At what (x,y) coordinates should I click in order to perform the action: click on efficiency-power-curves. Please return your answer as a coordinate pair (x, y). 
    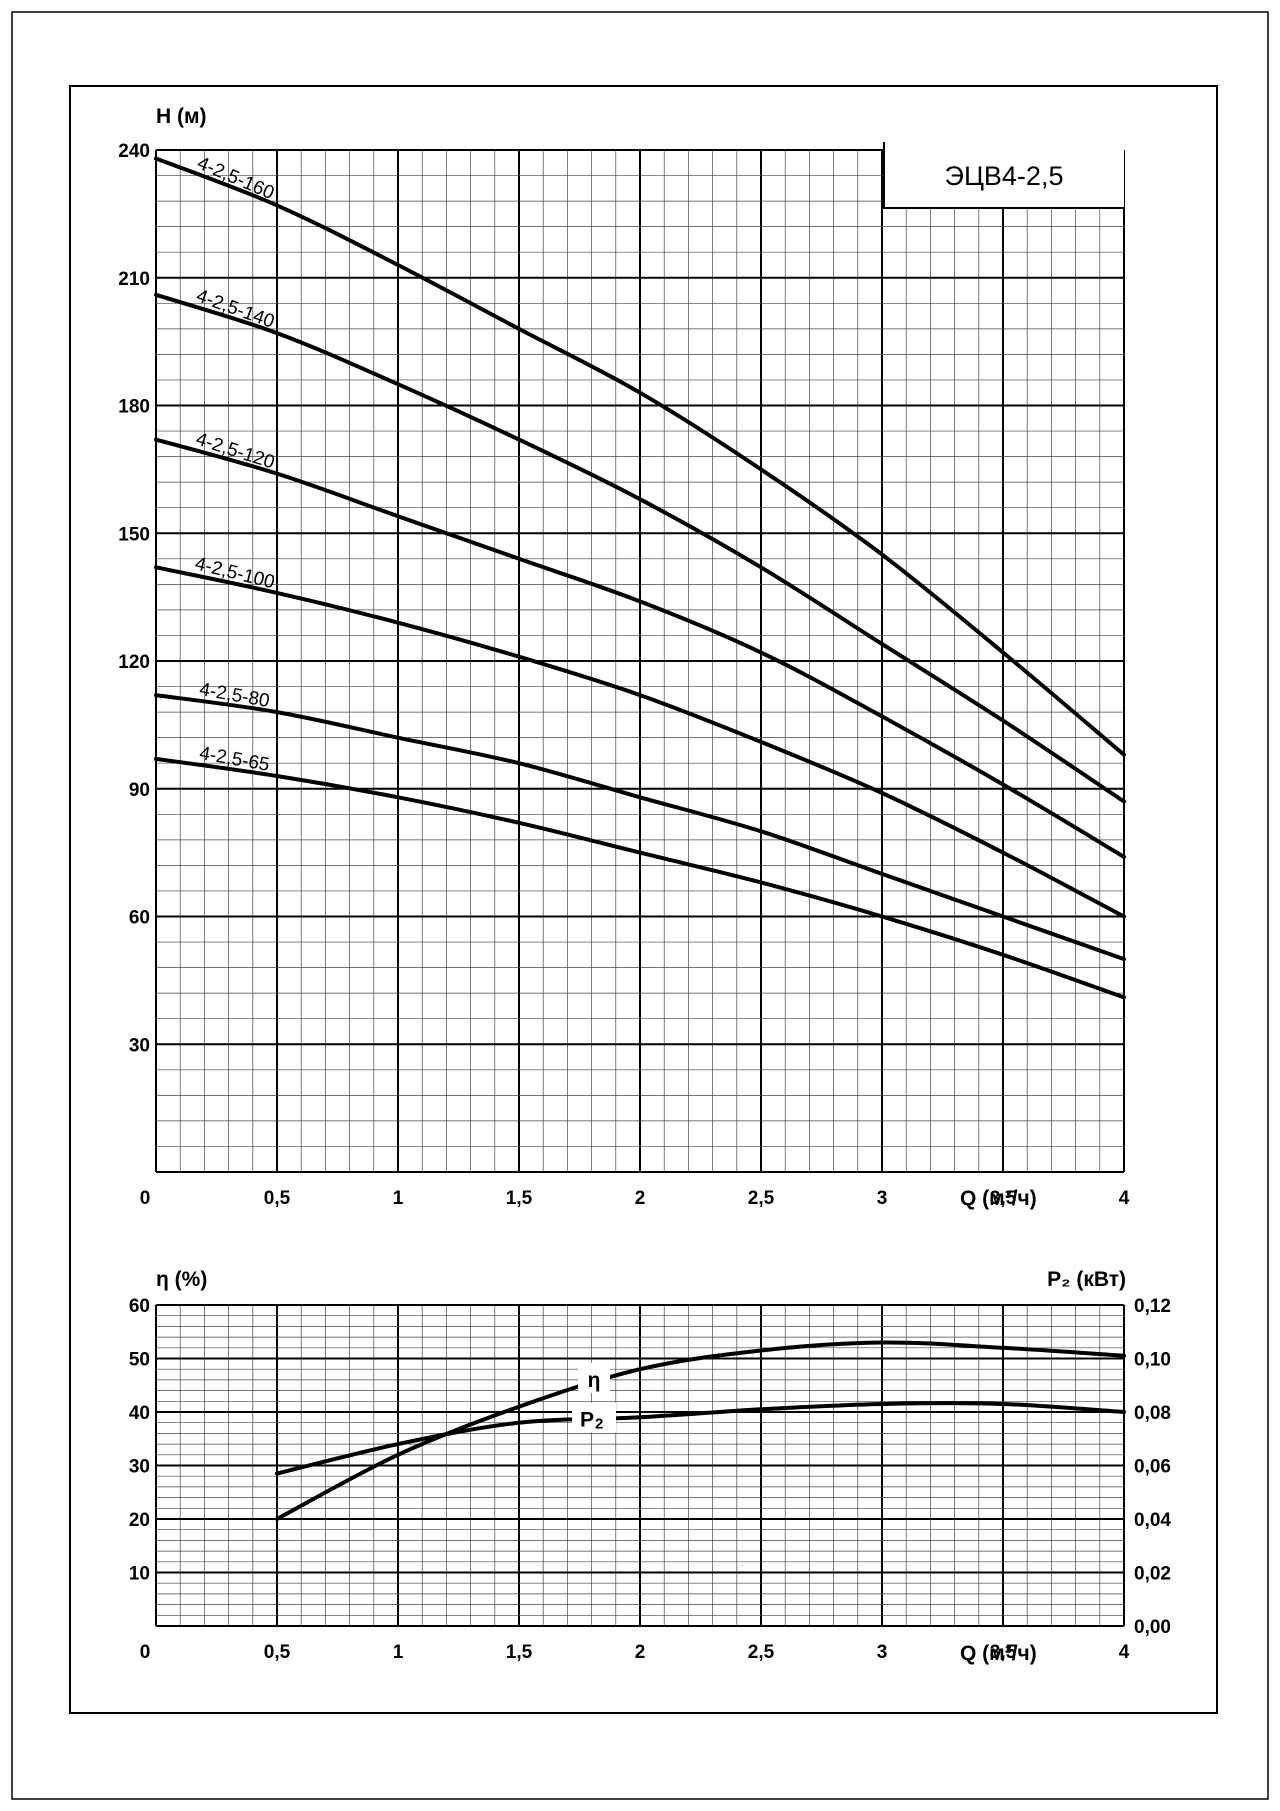
    Looking at the image, I should click on (700, 1430).